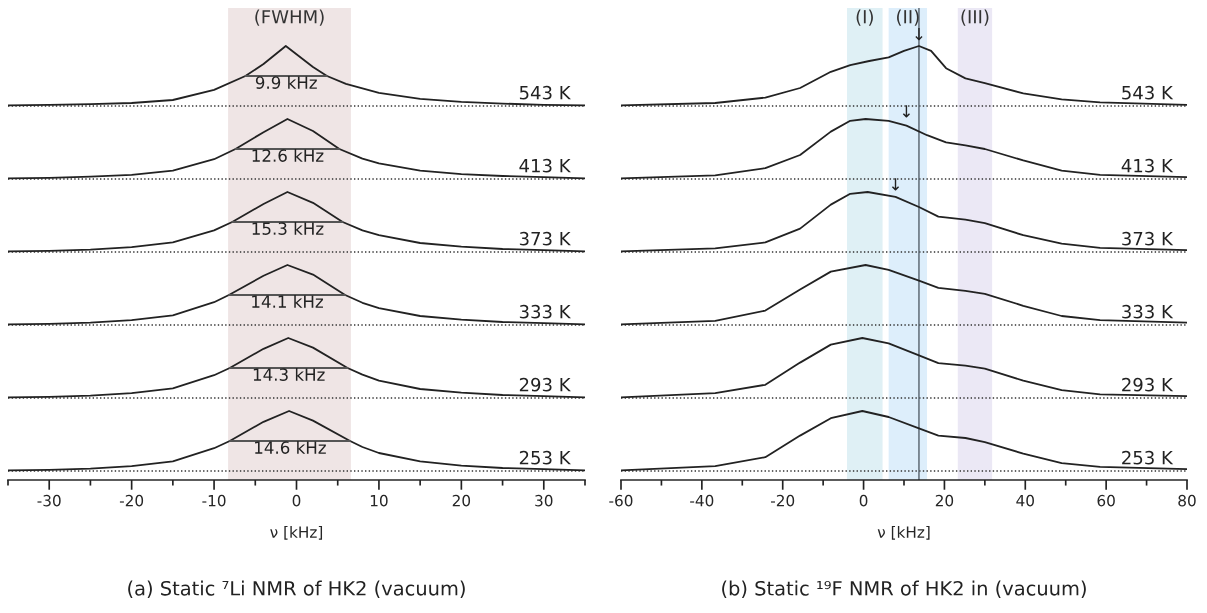  I want to click on annotation: 9.9 kHz, so click(286, 82).